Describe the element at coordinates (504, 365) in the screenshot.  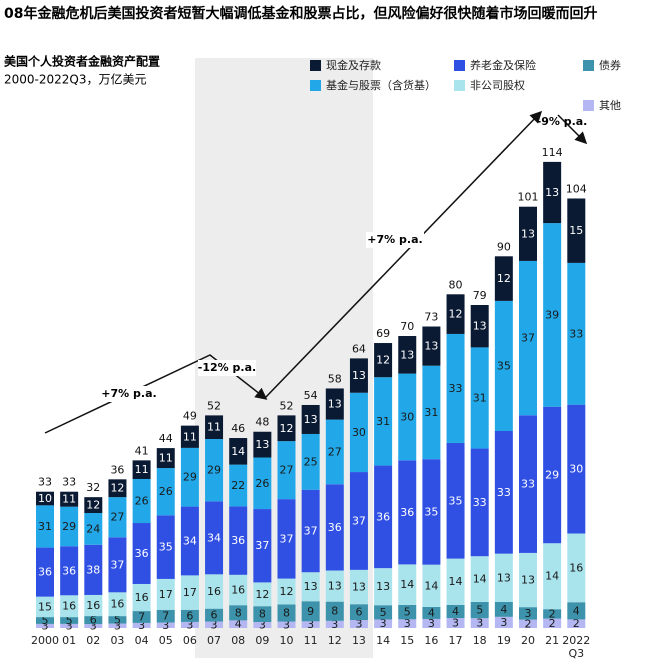
I see `segment-label: 35` at that location.